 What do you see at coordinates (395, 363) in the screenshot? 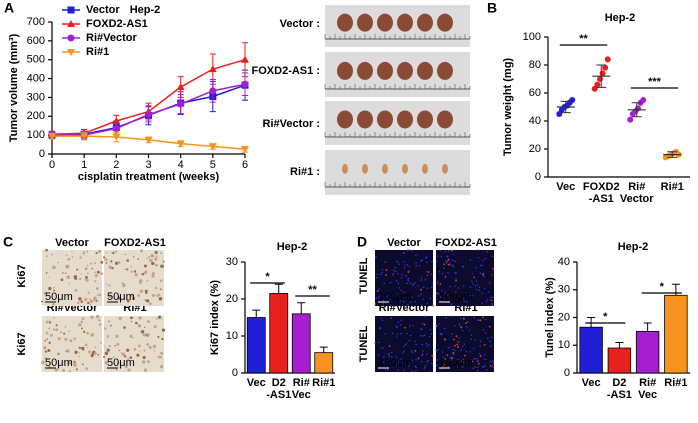
I see `scale-bar-label: 100μm` at bounding box center [395, 363].